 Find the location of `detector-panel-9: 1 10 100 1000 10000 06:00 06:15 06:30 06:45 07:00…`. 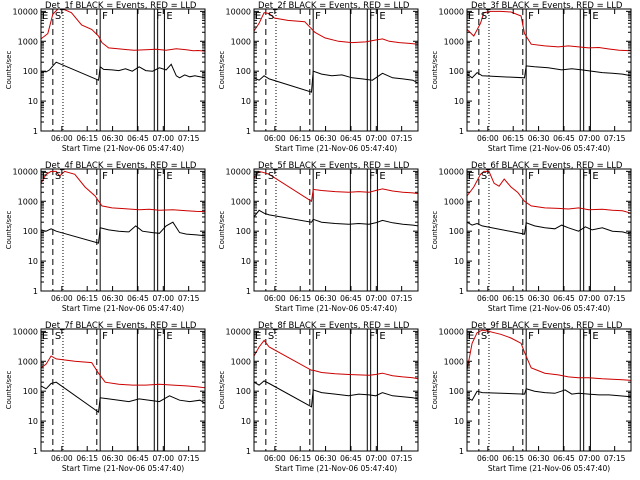

detector-panel-9: 1 10 100 1000 10000 06:00 06:15 06:30 06:45 07:00… is located at coordinates (531, 397).